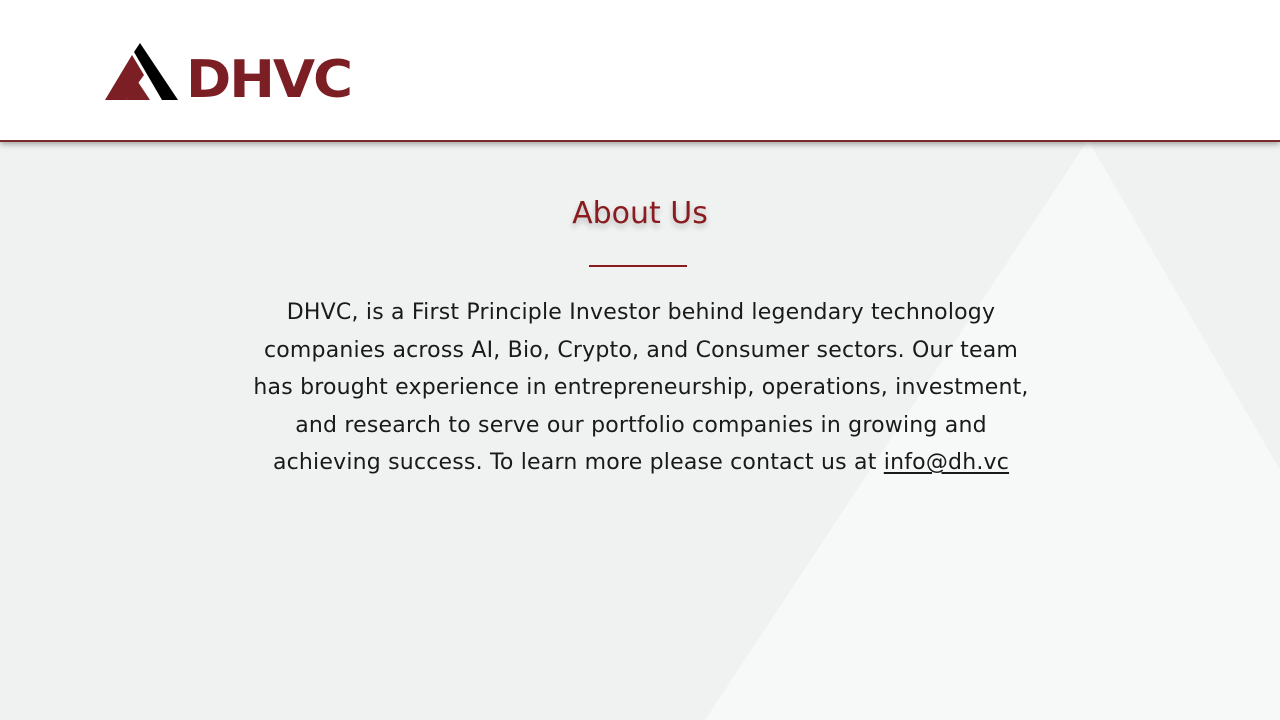 This screenshot has width=1280, height=720. What do you see at coordinates (946, 462) in the screenshot?
I see `email-link: info@dh.vc` at bounding box center [946, 462].